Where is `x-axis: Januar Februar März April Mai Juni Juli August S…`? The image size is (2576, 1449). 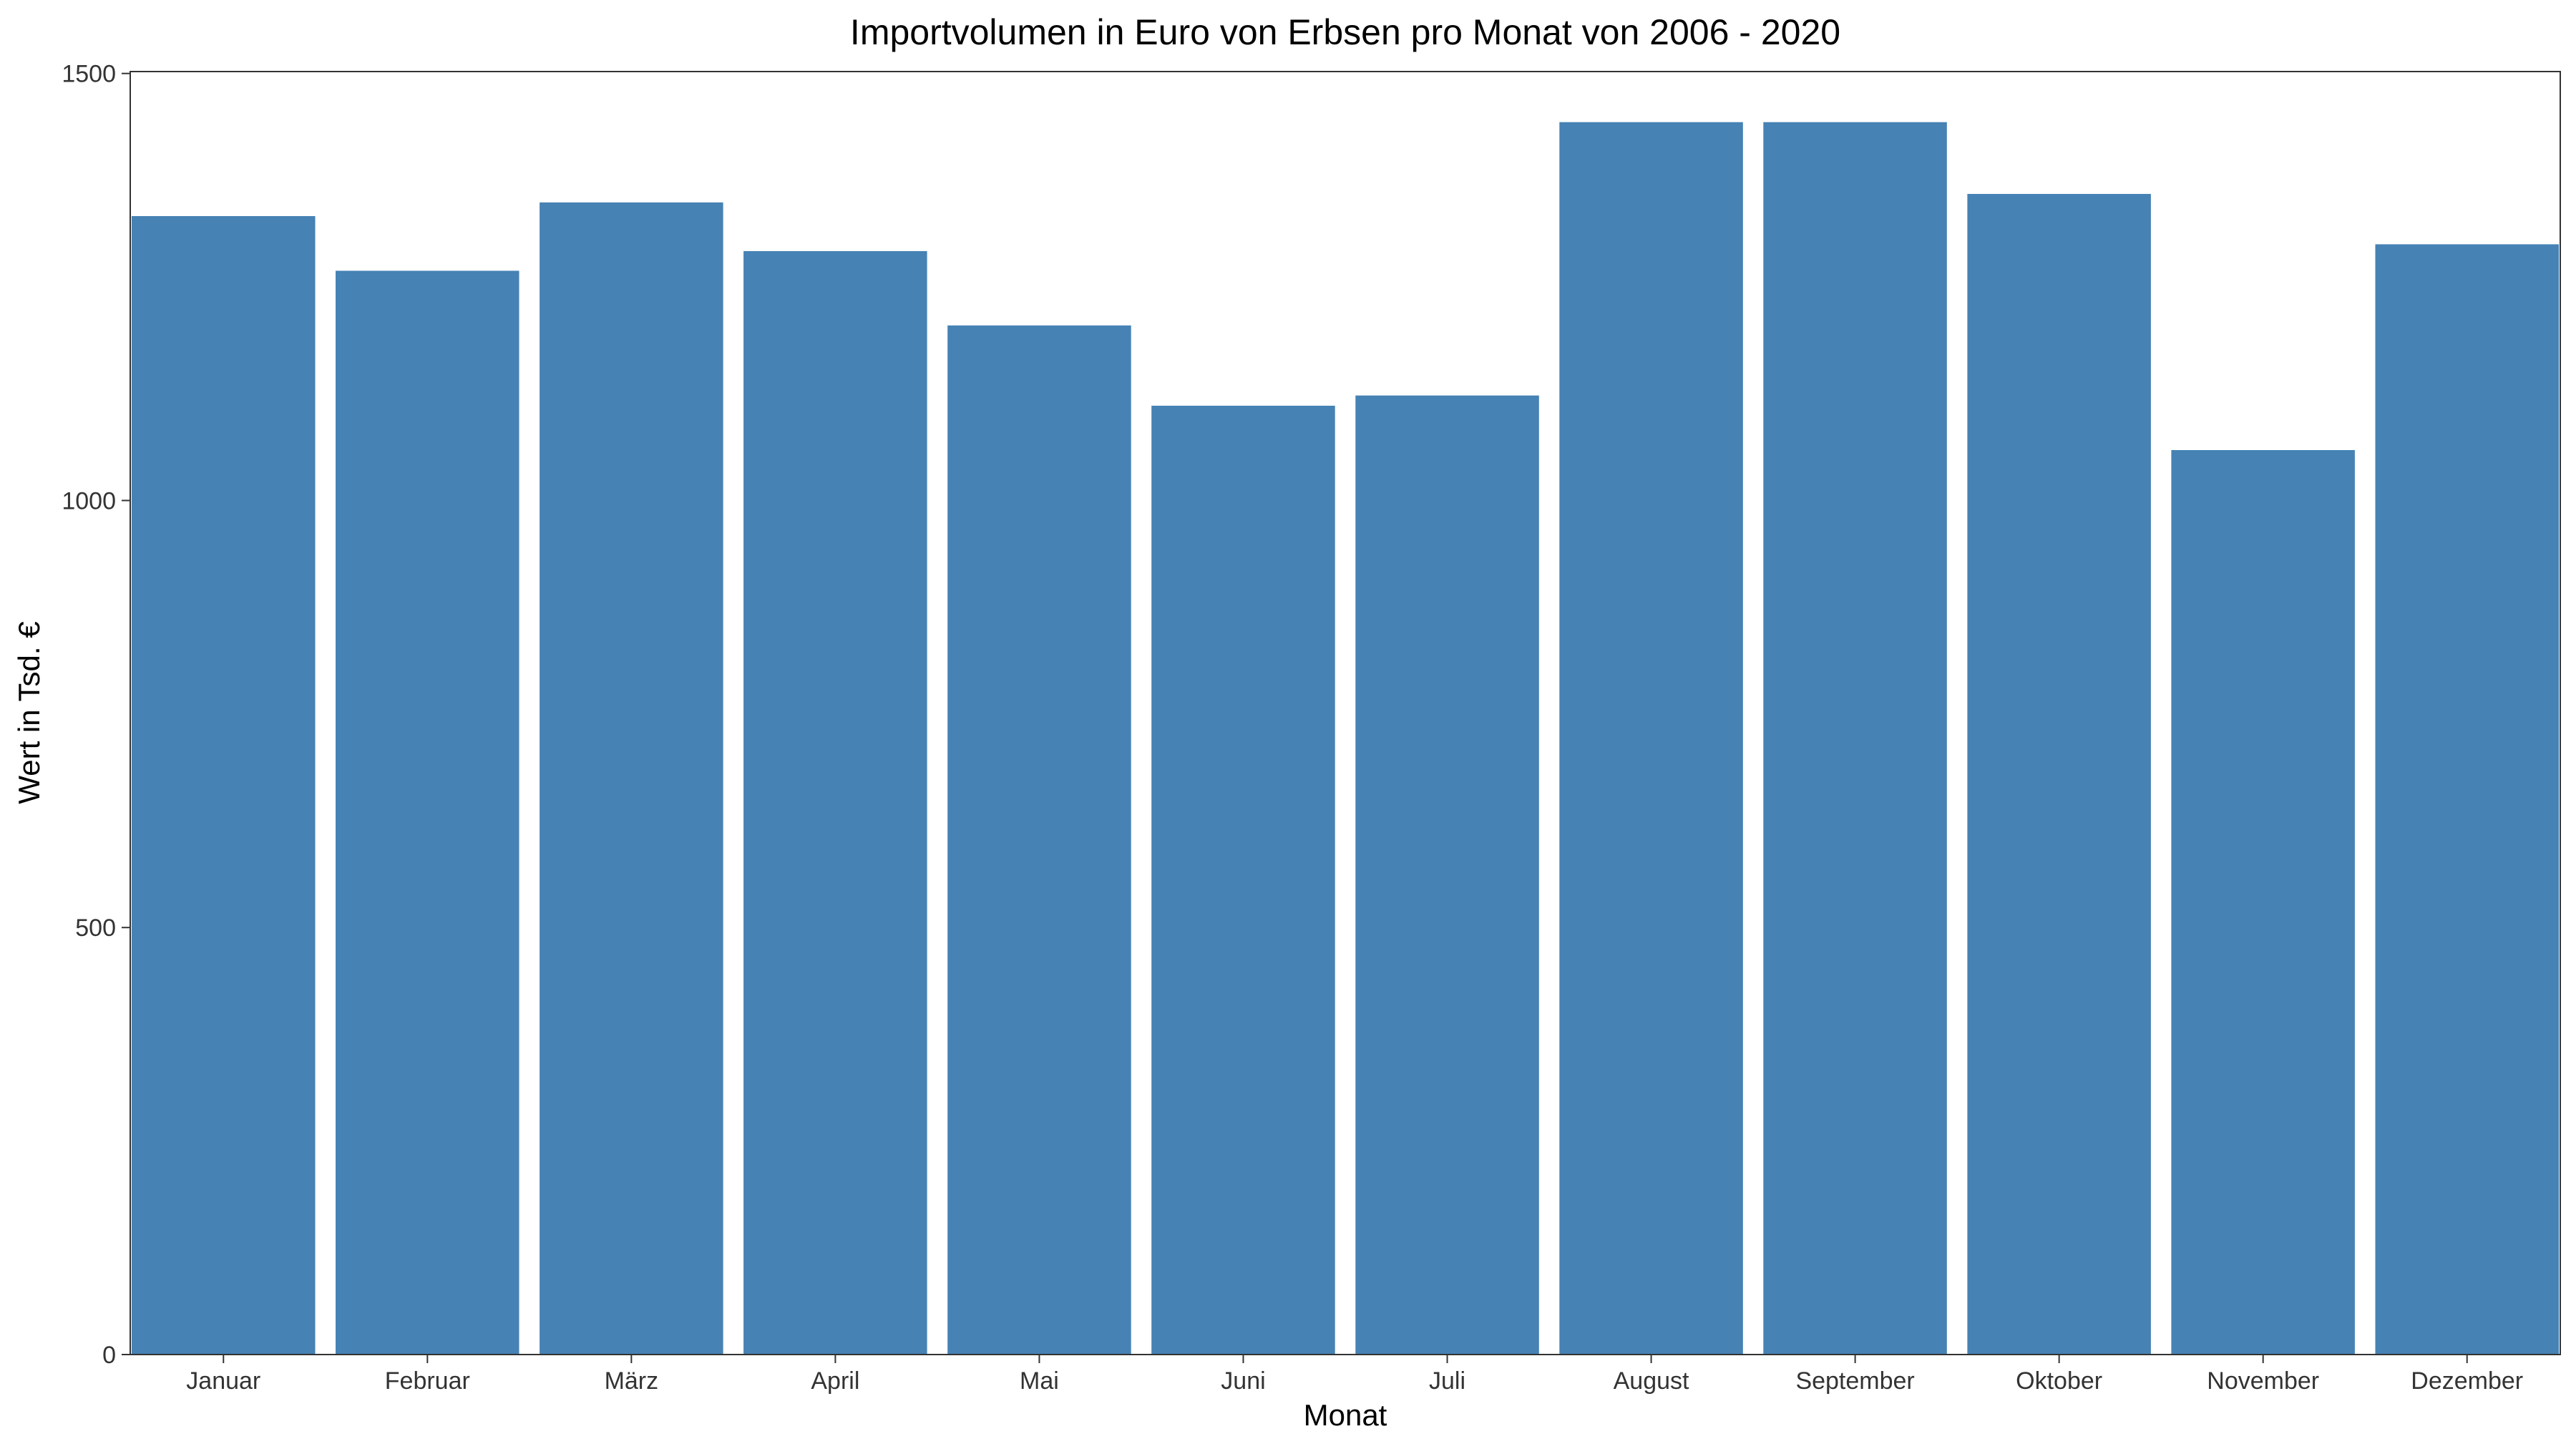
x-axis: Januar Februar März April Mai Juni Juli August S… is located at coordinates (1354, 1375).